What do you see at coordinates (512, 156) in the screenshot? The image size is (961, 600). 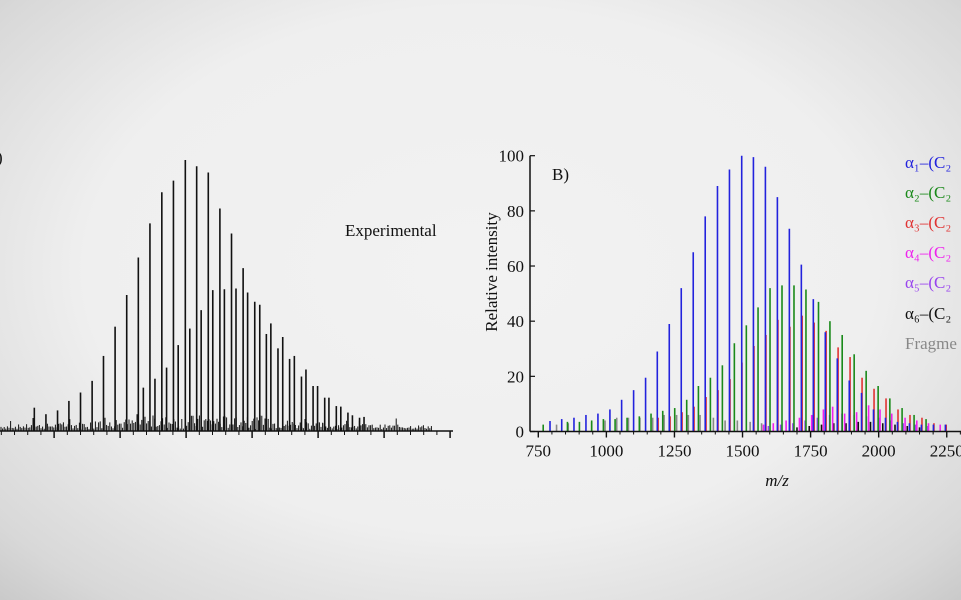 I see `y-tick-label: 100` at bounding box center [512, 156].